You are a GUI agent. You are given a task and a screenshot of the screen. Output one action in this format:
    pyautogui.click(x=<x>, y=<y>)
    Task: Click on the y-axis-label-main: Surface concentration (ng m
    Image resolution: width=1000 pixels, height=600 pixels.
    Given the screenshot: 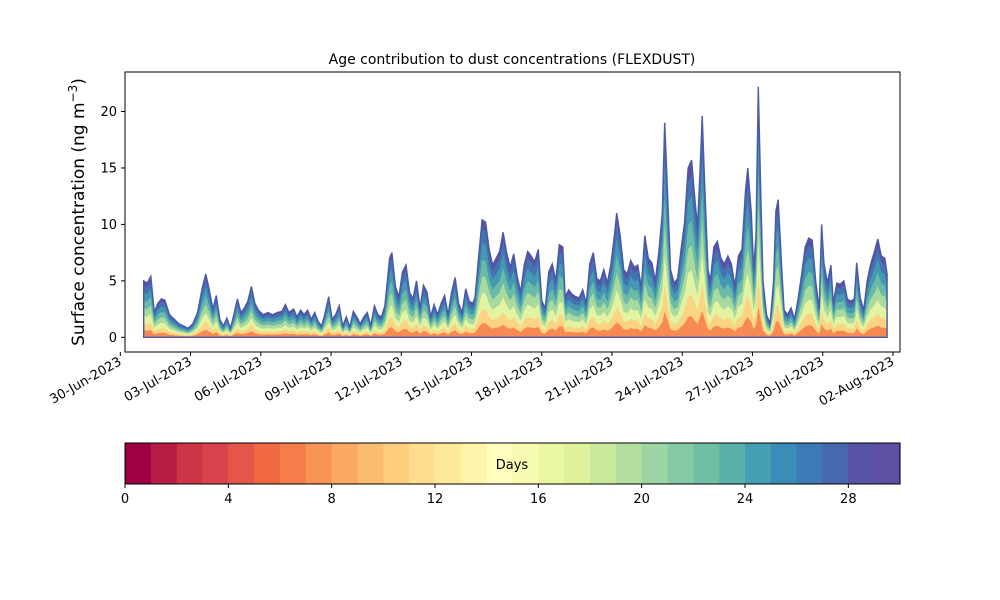 What is the action you would take?
    pyautogui.click(x=79, y=223)
    